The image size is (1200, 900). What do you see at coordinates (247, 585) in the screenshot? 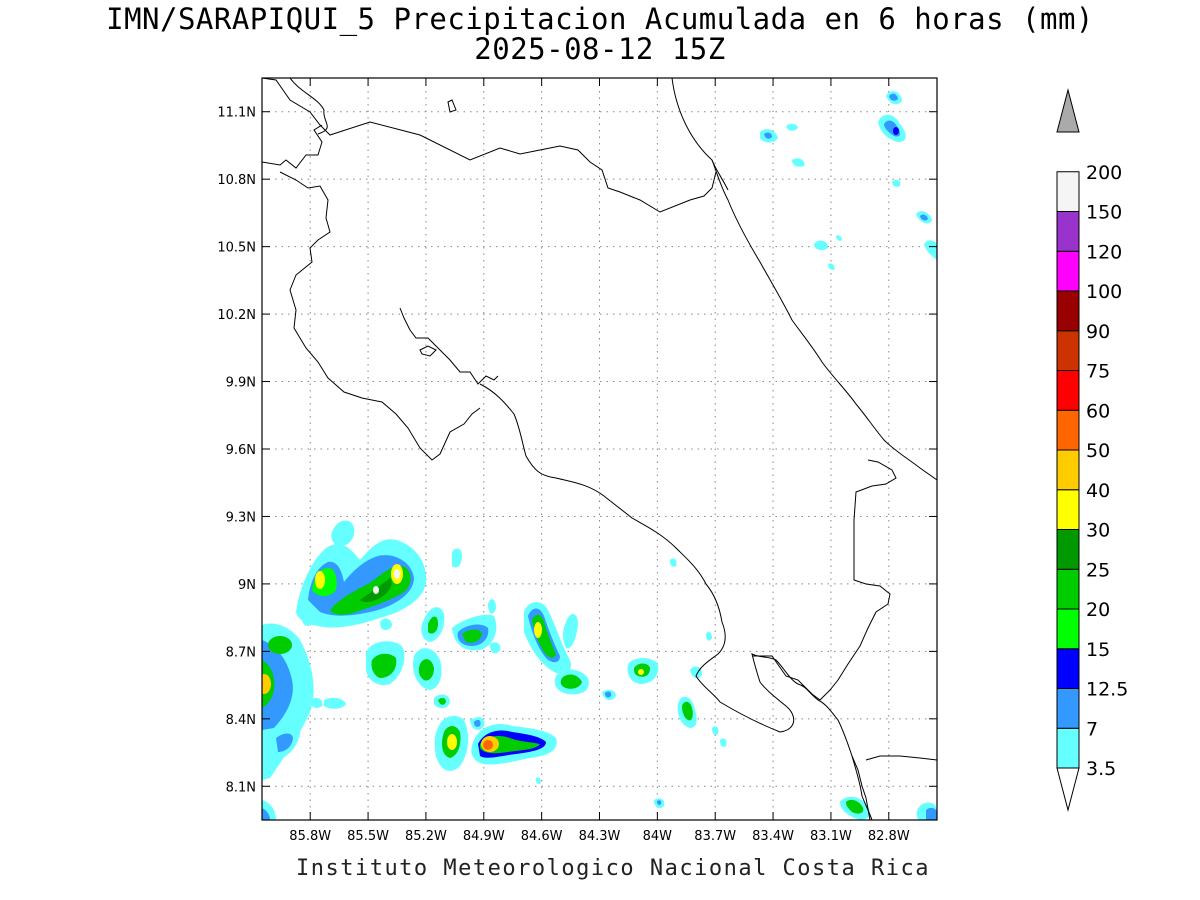
I see `lat-tick-label: 9N` at bounding box center [247, 585].